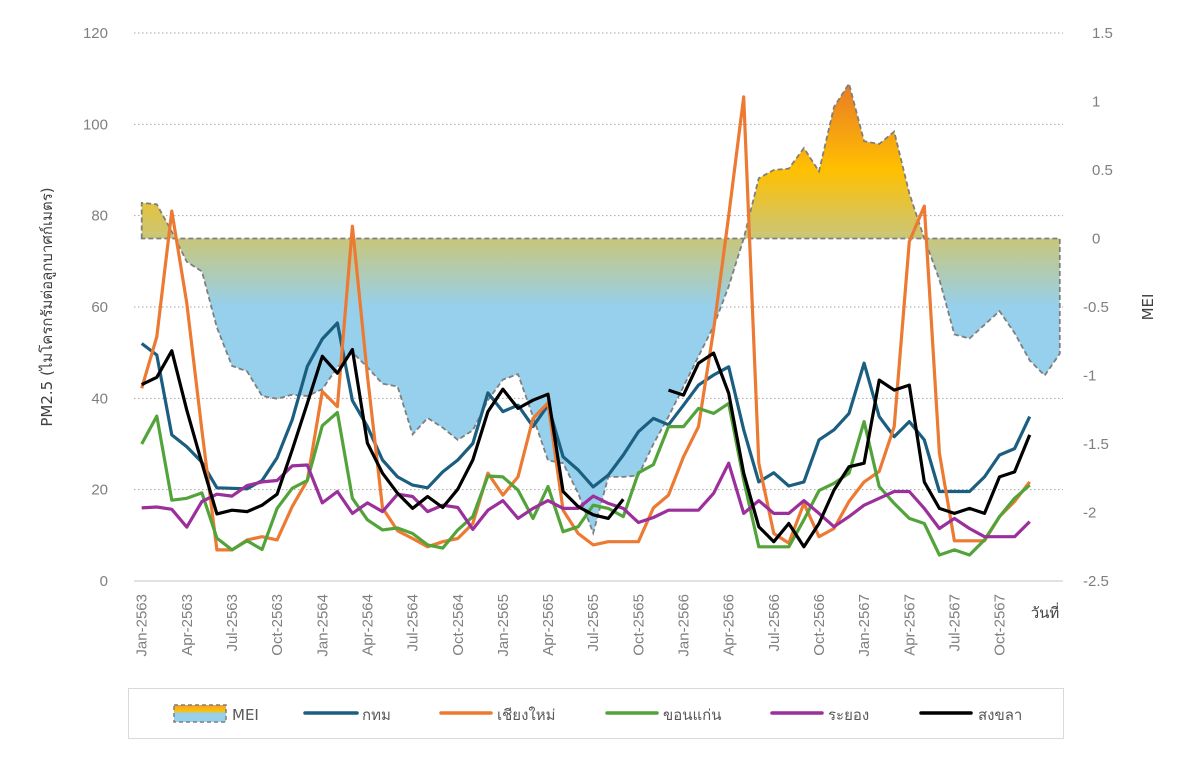 This screenshot has width=1200, height=758. I want to click on legend-box, so click(596, 713).